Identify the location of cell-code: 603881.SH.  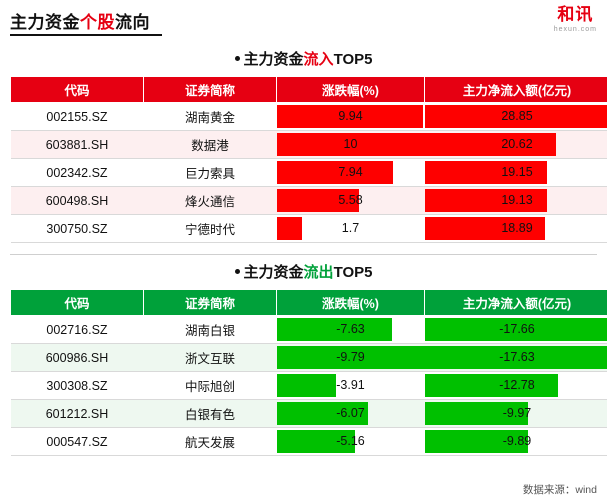
(77, 144).